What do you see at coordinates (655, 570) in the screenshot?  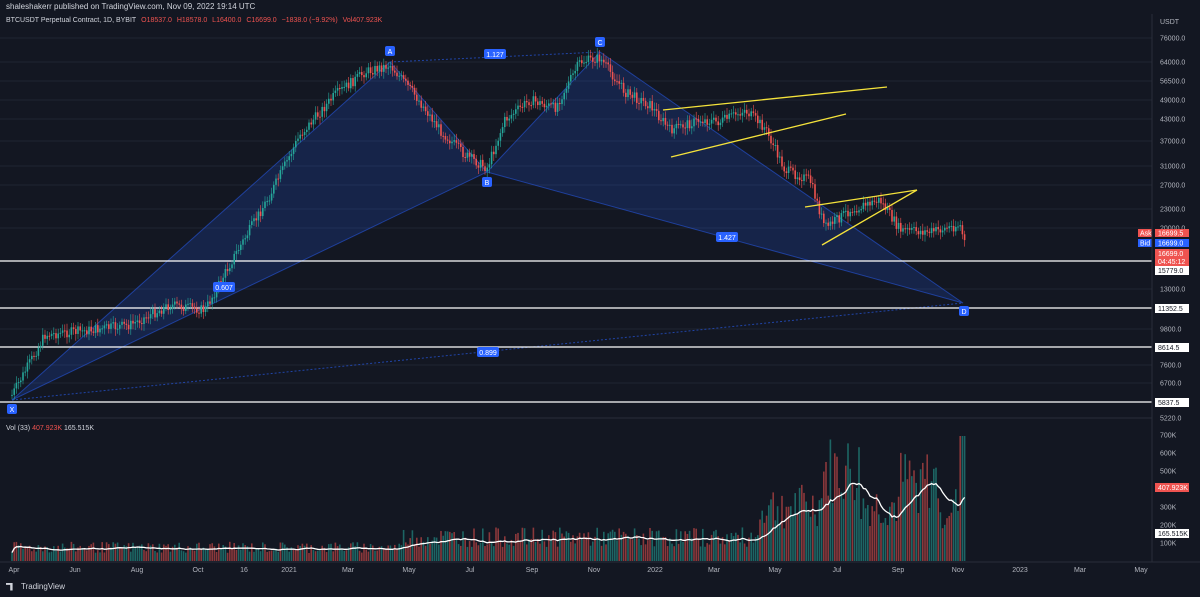 I see `time-label: 2022` at bounding box center [655, 570].